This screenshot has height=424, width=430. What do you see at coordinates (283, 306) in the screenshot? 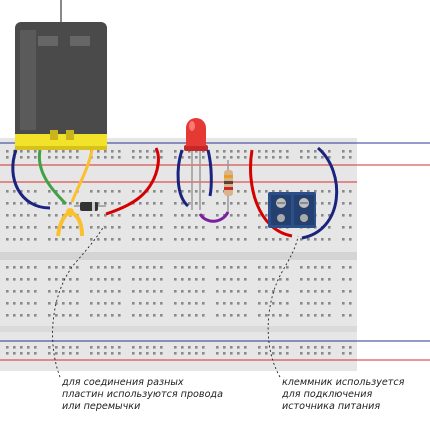
I see `pointer-right` at bounding box center [283, 306].